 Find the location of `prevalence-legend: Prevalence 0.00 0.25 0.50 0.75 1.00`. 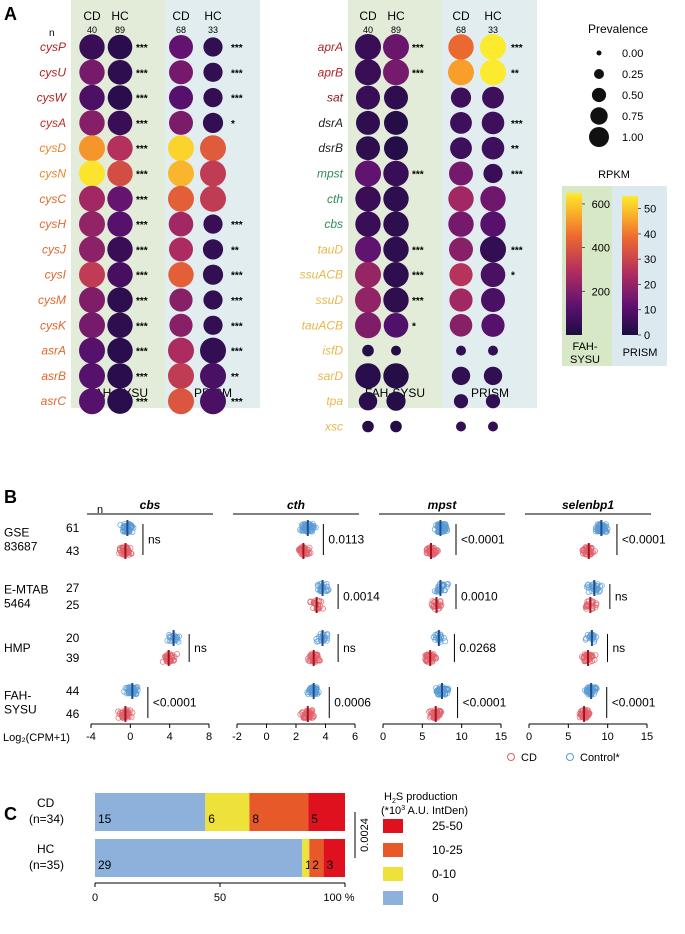

prevalence-legend: Prevalence 0.00 0.25 0.50 0.75 1.00 is located at coordinates (618, 84).